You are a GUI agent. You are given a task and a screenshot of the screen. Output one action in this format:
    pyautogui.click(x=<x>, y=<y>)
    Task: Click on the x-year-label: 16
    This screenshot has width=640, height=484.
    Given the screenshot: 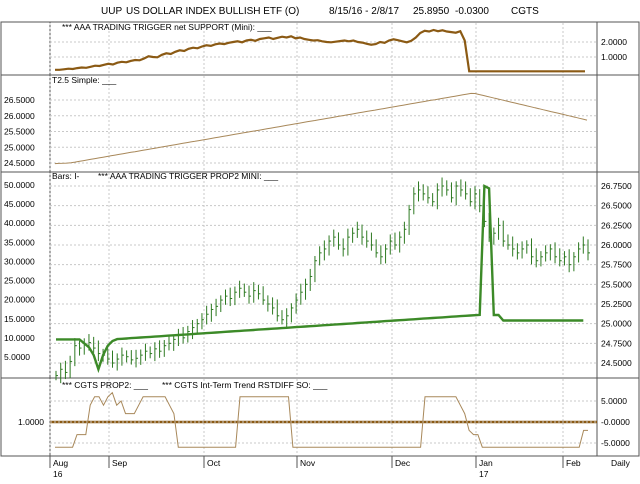 What is the action you would take?
    pyautogui.click(x=58, y=474)
    